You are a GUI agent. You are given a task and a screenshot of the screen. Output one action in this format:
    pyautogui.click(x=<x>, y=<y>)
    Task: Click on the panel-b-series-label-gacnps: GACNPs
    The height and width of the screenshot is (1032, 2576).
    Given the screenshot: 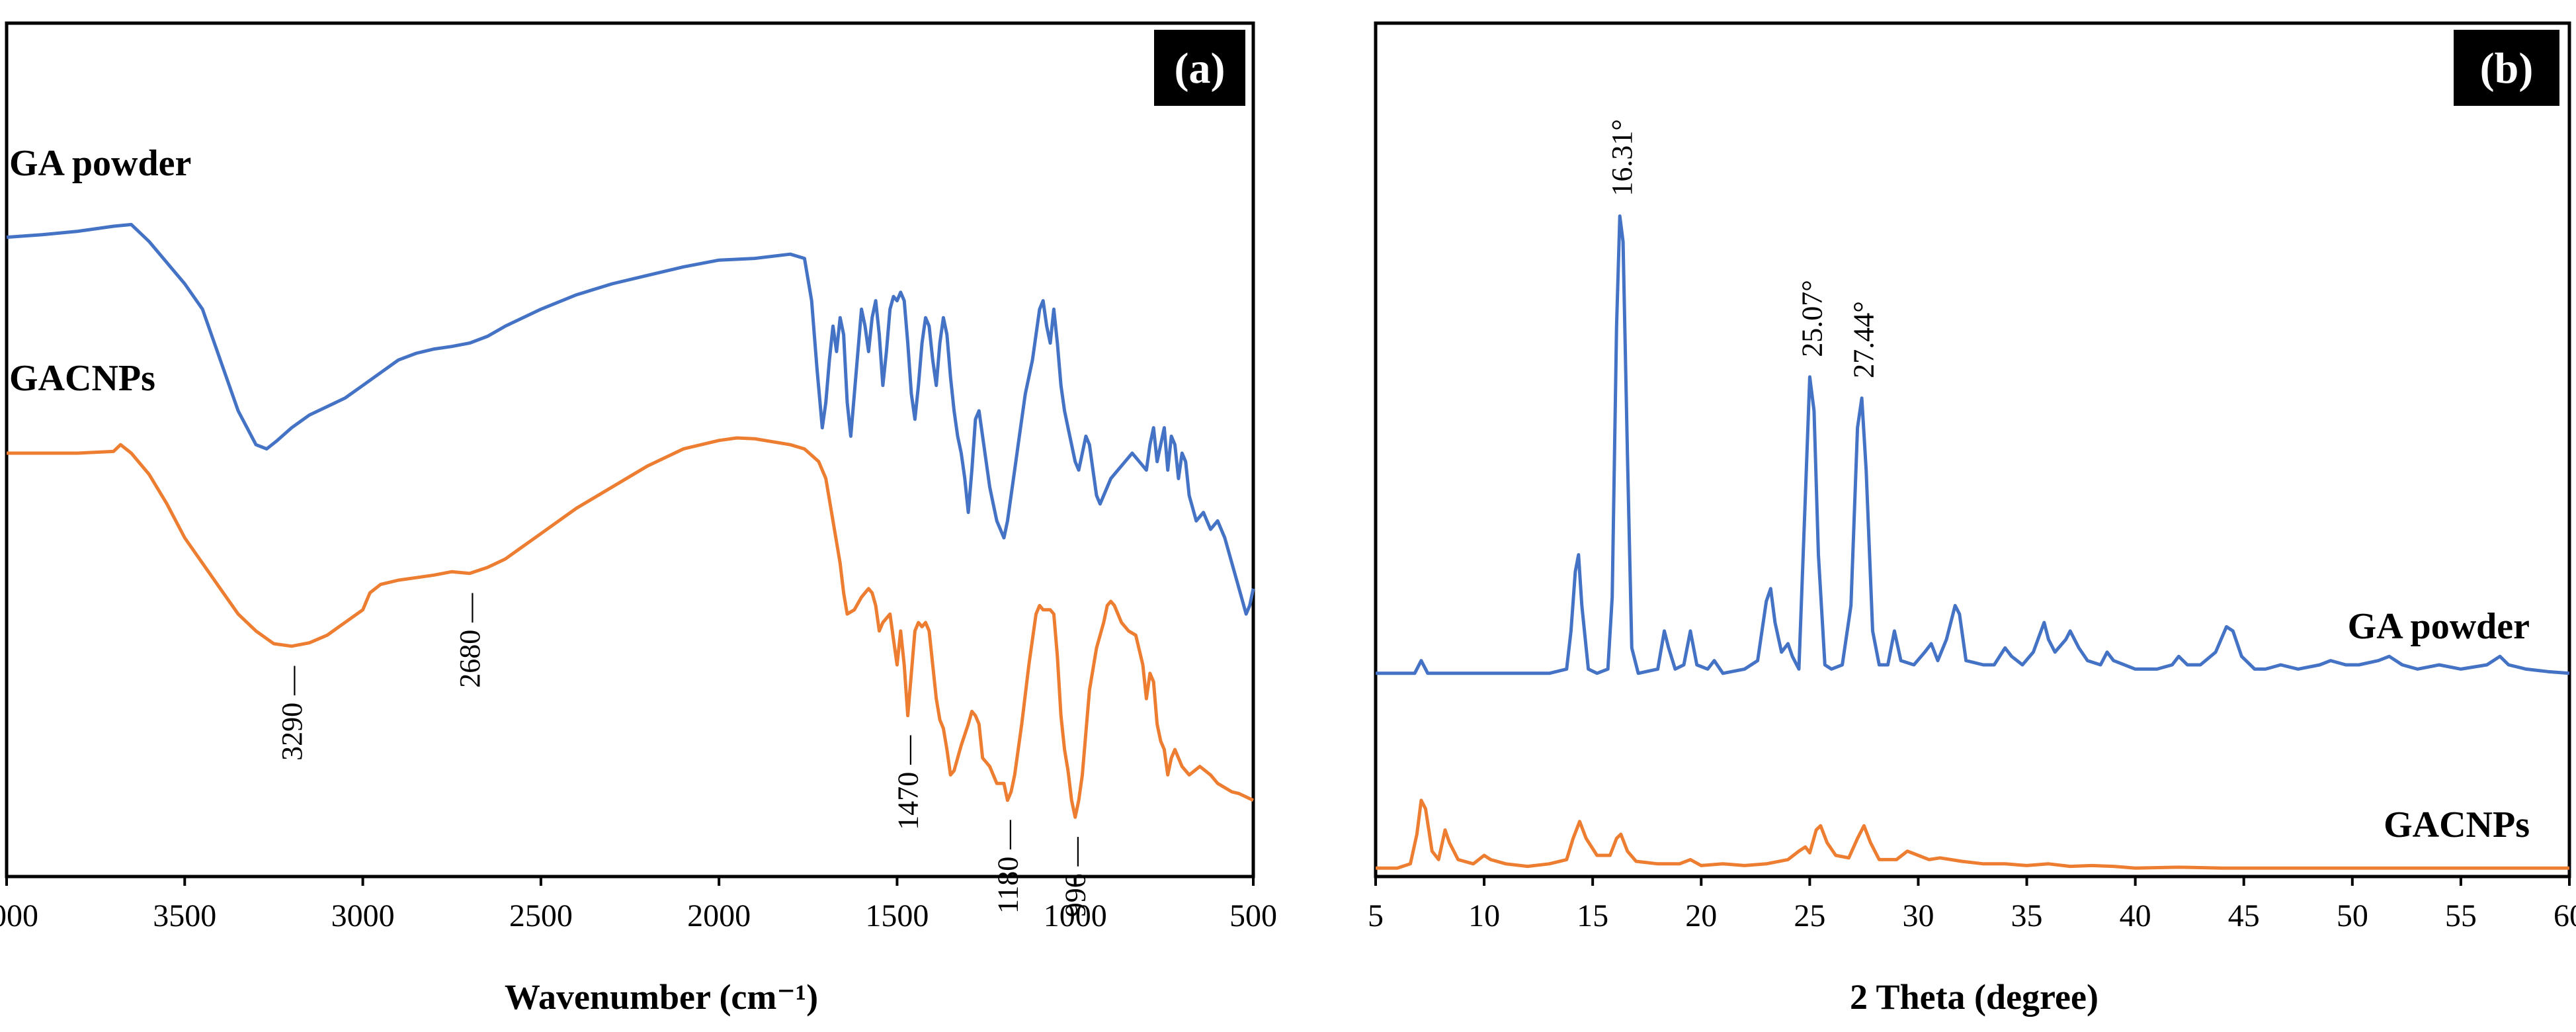 What is the action you would take?
    pyautogui.click(x=2457, y=824)
    